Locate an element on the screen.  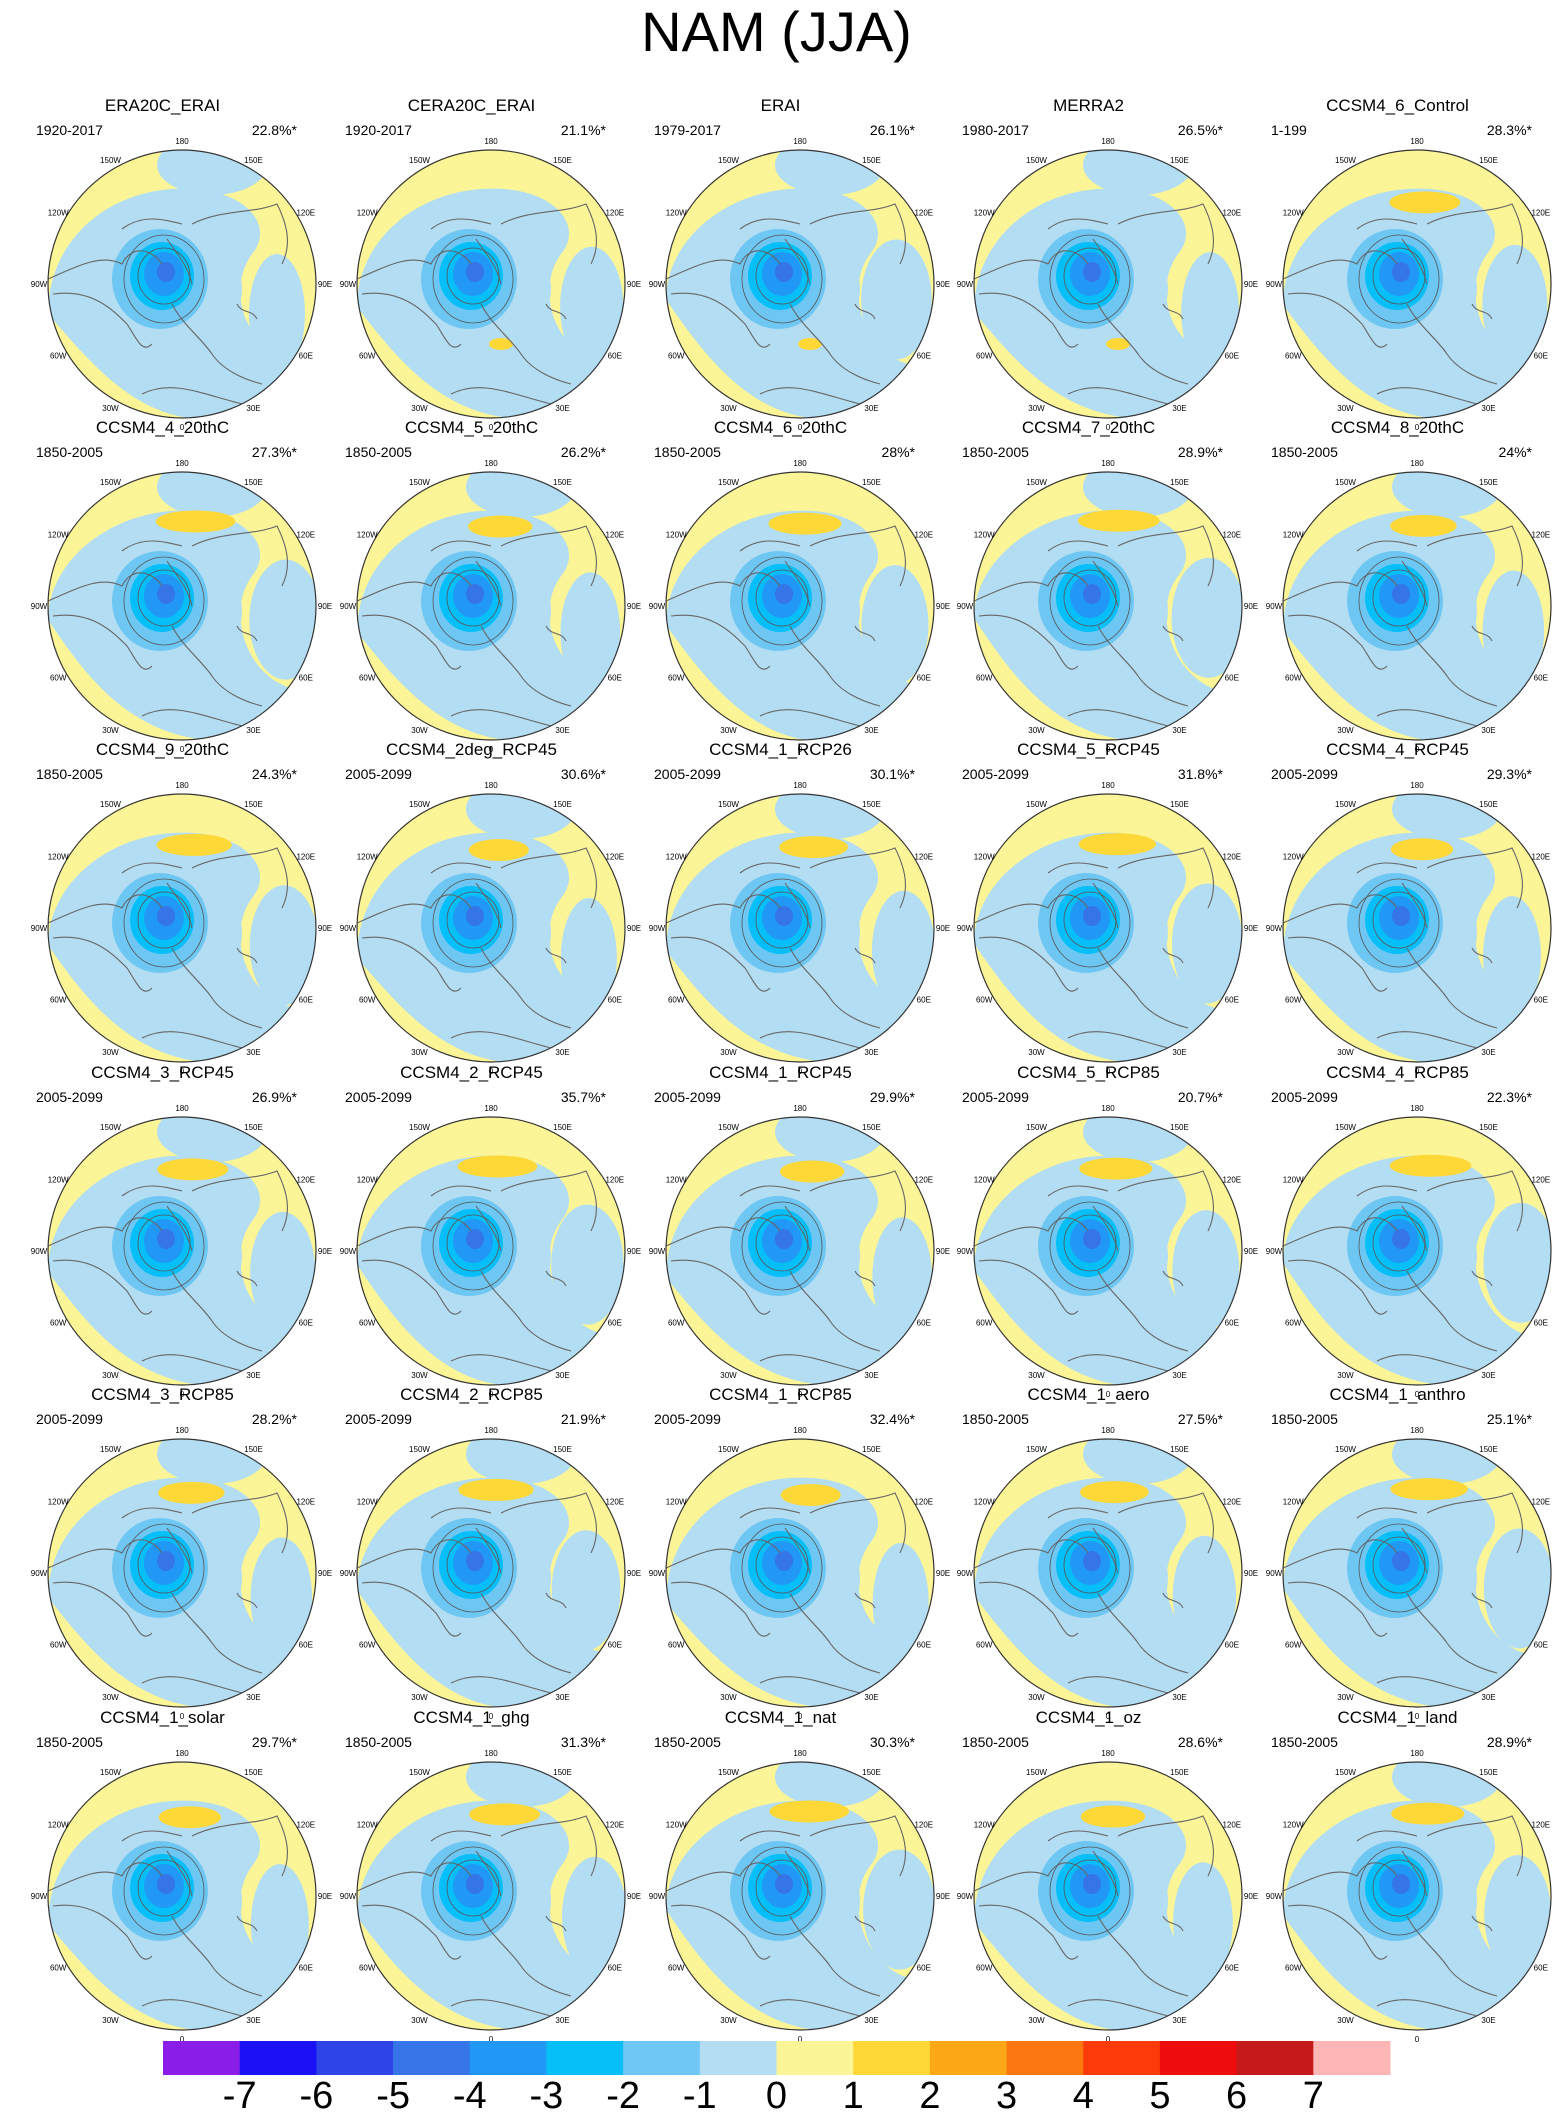
panel-years: 1979-2017 is located at coordinates (687, 130).